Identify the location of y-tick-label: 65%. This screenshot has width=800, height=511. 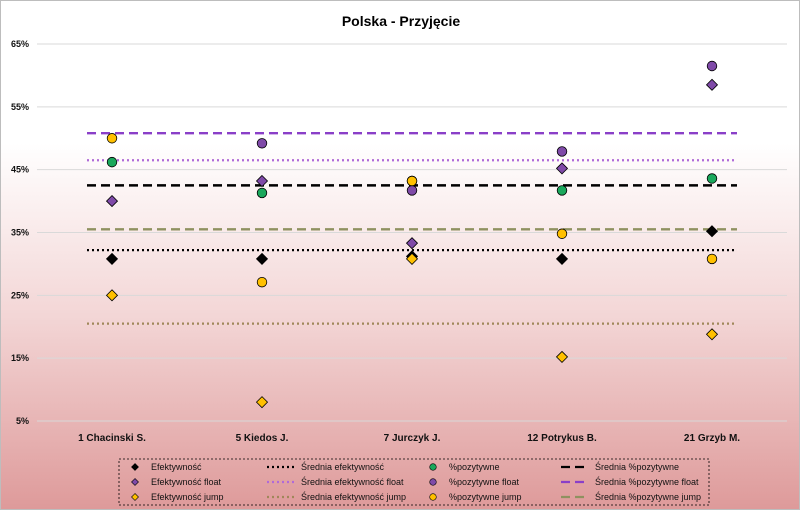
(20, 44).